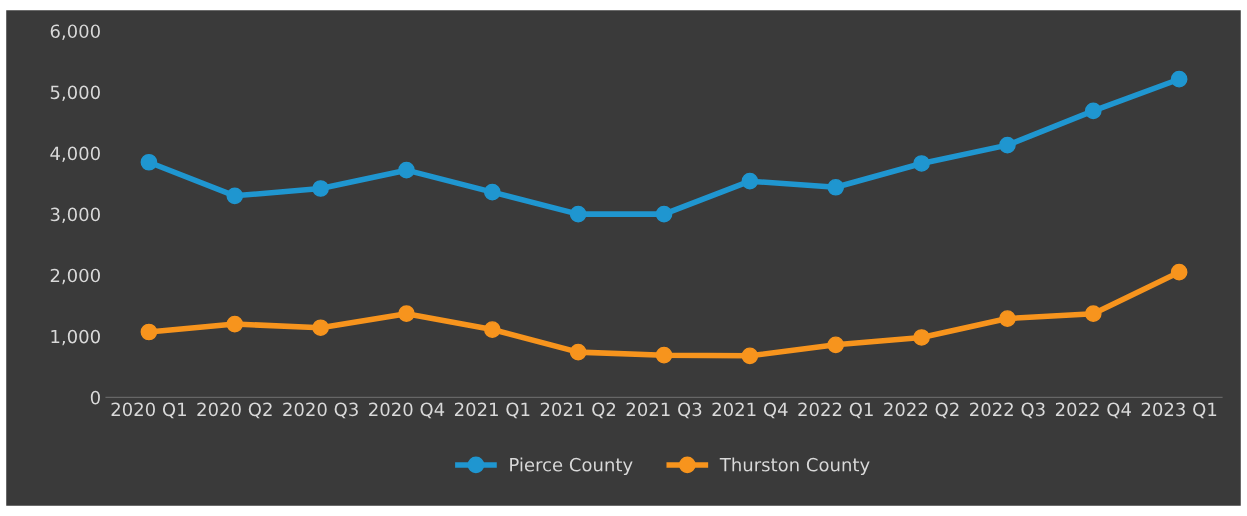  Describe the element at coordinates (794, 466) in the screenshot. I see `legend-label: Thurston County` at that location.